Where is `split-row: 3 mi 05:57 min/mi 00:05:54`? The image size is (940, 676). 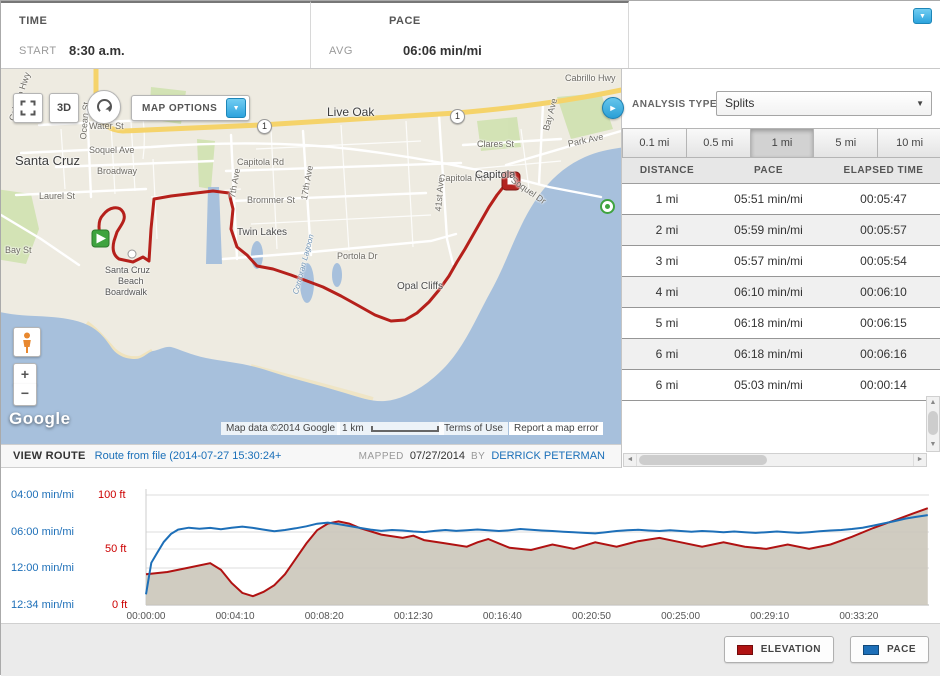
split-row: 3 mi 05:57 min/mi 00:05:54 is located at coordinates (781, 261).